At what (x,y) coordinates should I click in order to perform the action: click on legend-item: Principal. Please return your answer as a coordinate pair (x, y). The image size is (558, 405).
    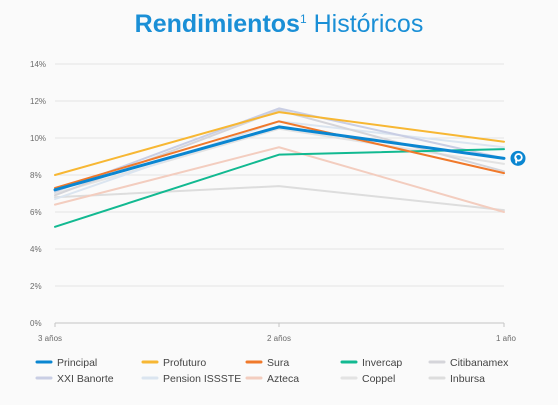
    Looking at the image, I should click on (66, 363).